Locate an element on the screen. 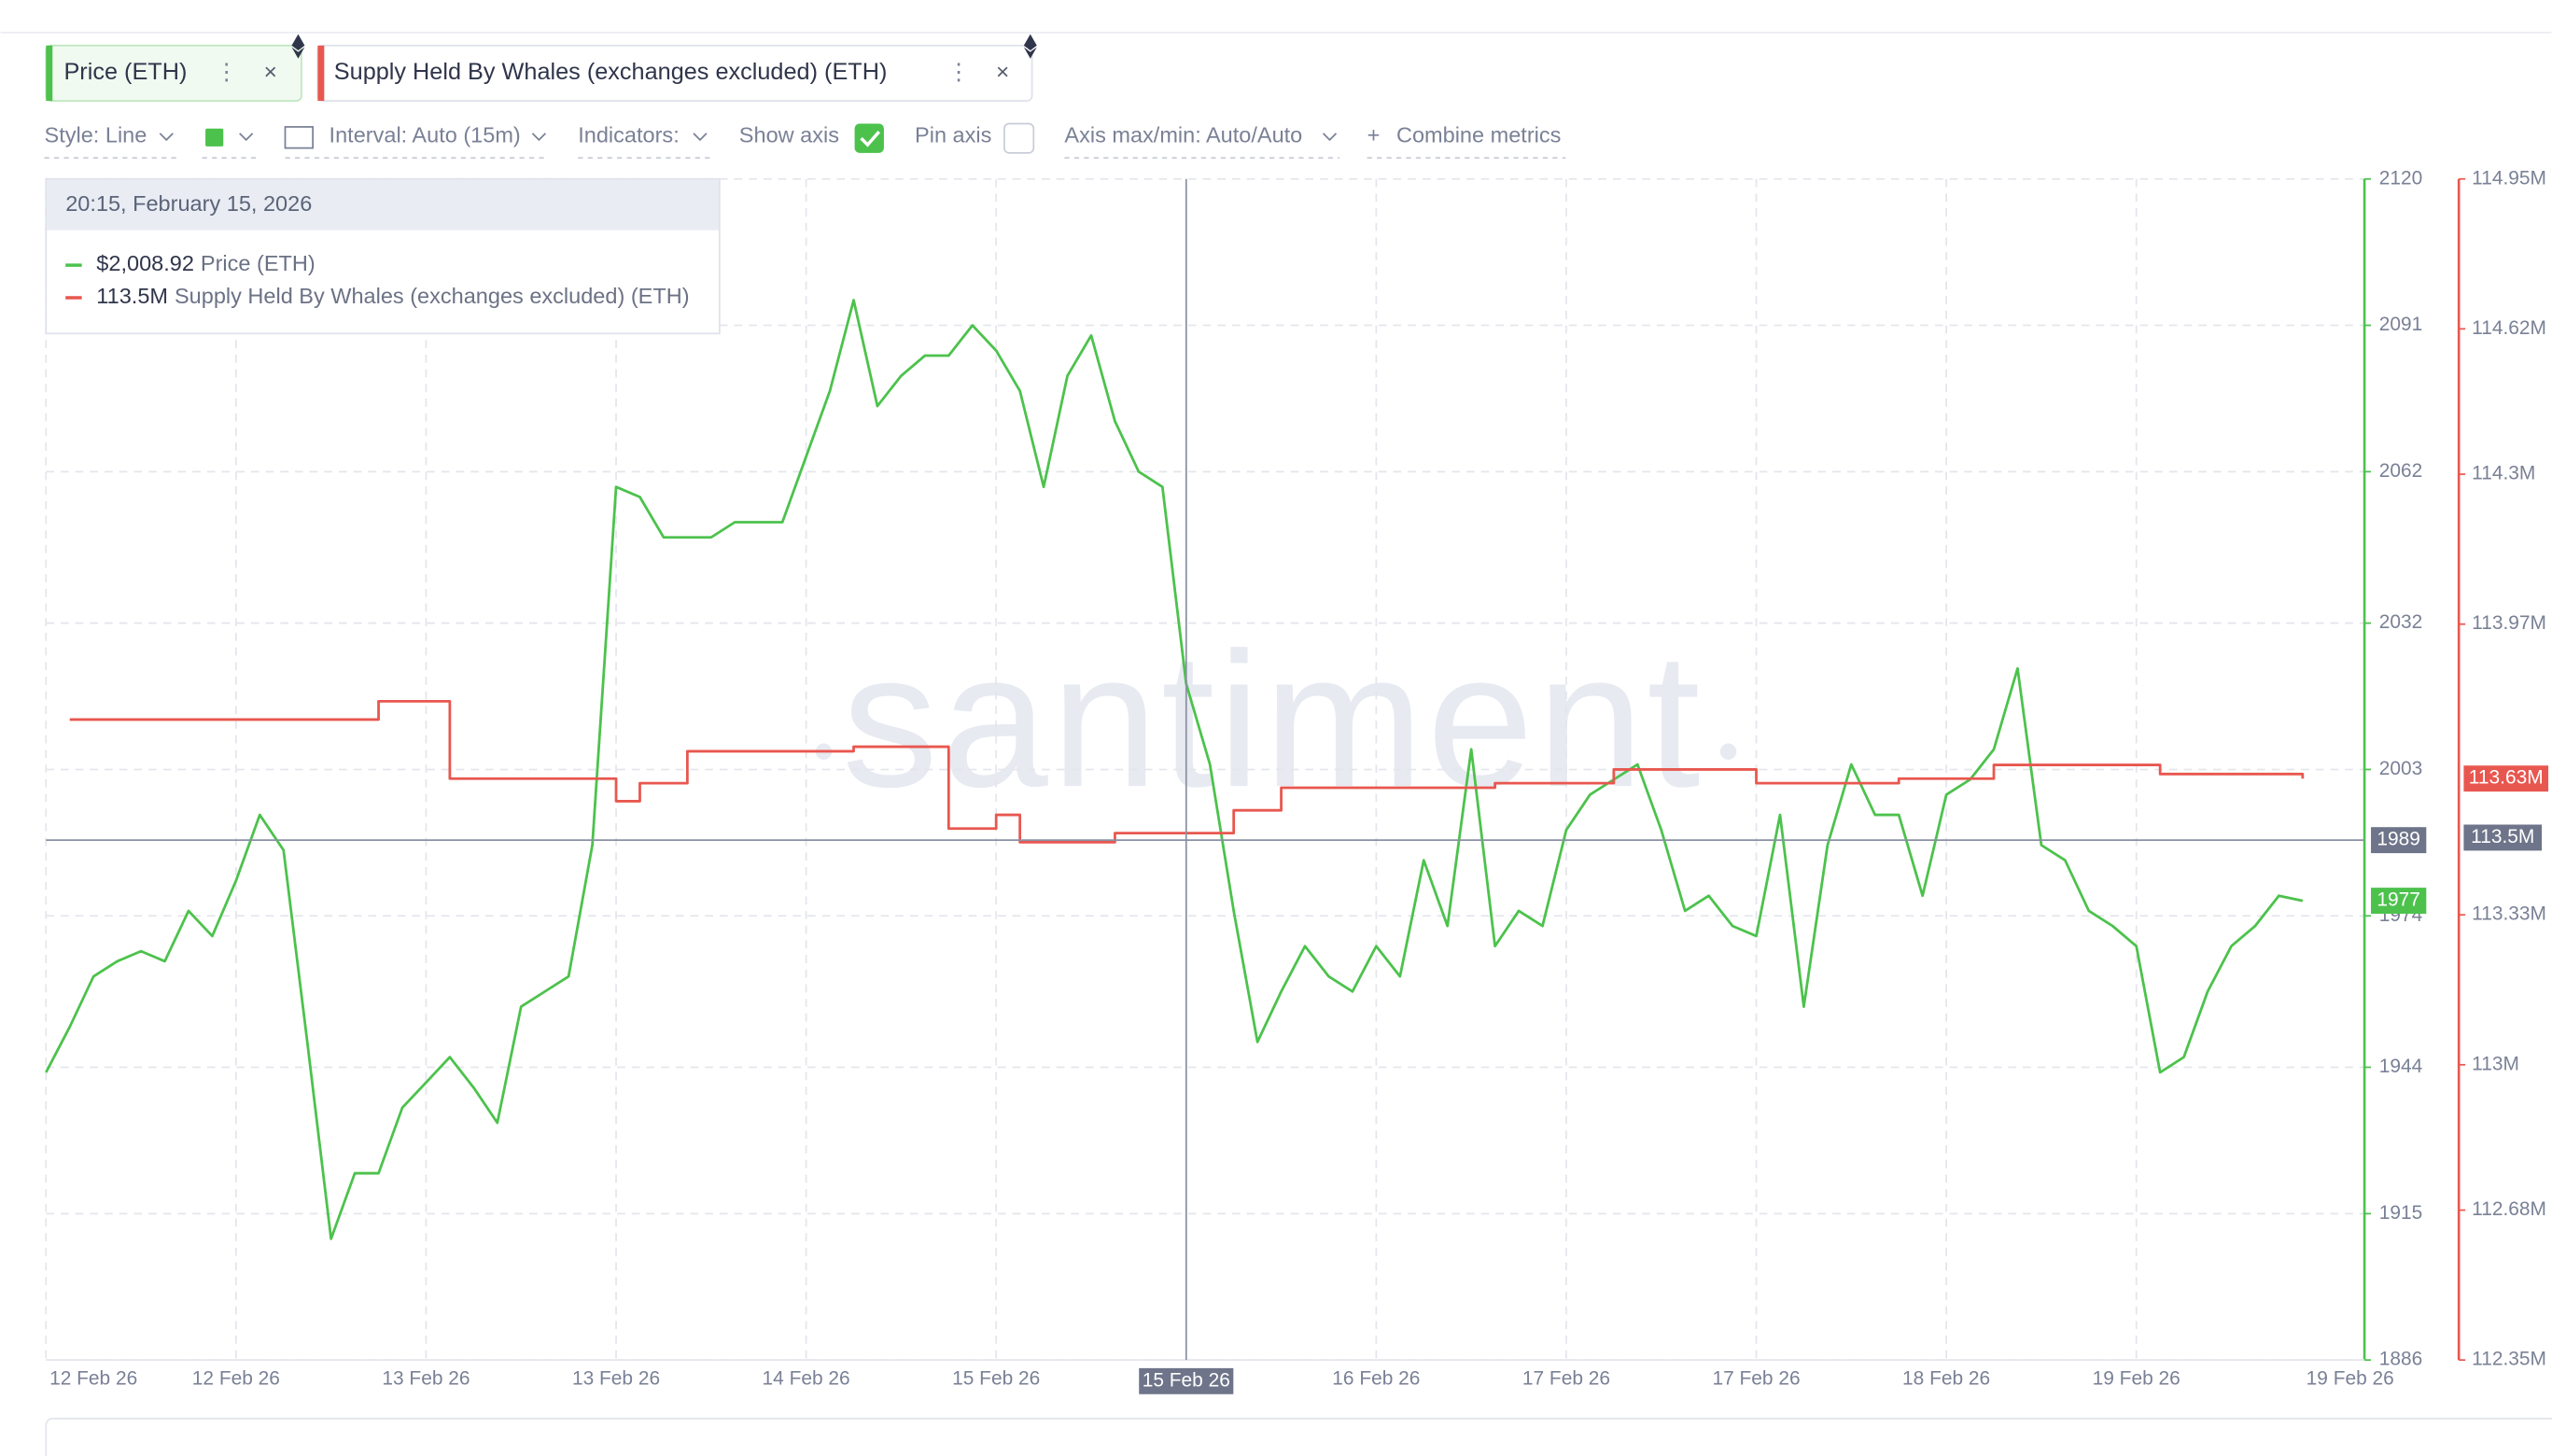 This screenshot has height=1456, width=2552. crosshair-x-label: 15 Feb 26 is located at coordinates (1187, 1380).